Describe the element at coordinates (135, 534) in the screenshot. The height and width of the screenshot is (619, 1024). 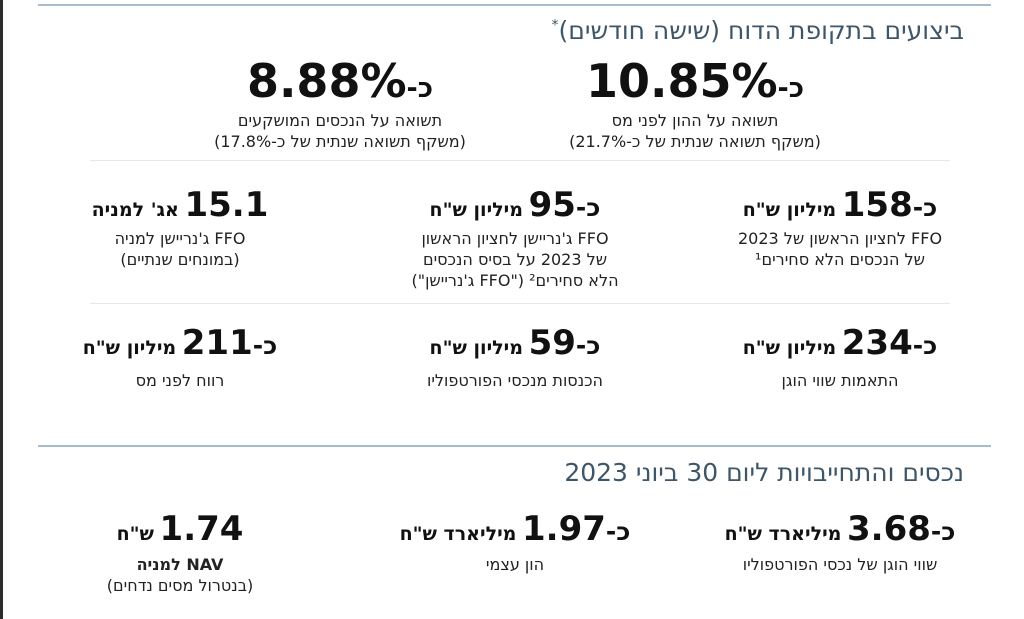
I see `metric-unit: ש"ח` at that location.